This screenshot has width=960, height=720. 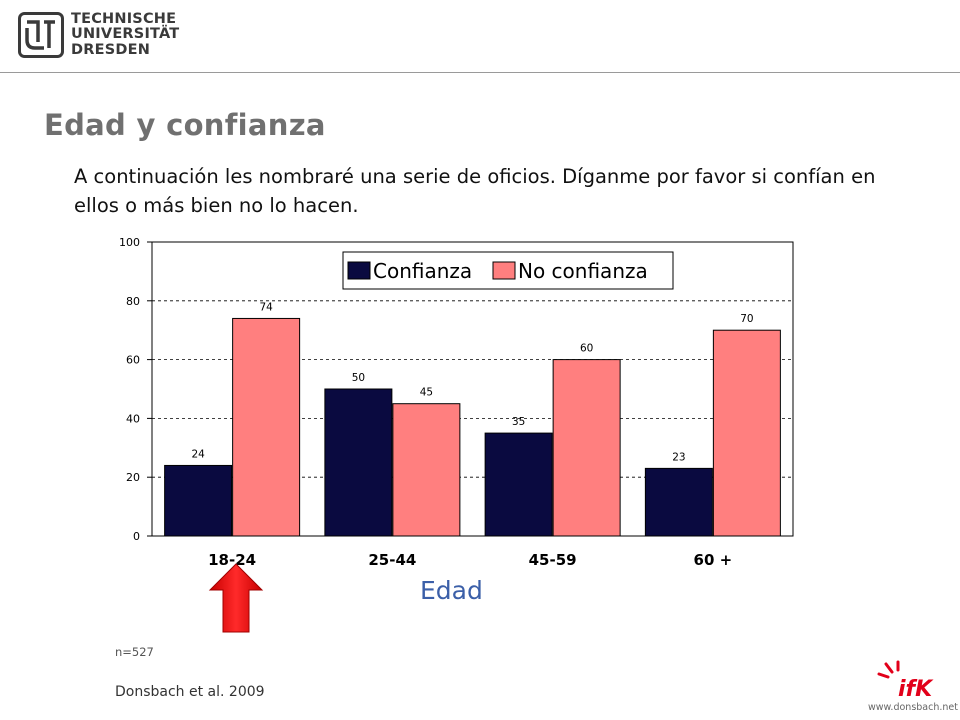 I want to click on logo-line-2: UNIVERSITÄT, so click(x=125, y=34).